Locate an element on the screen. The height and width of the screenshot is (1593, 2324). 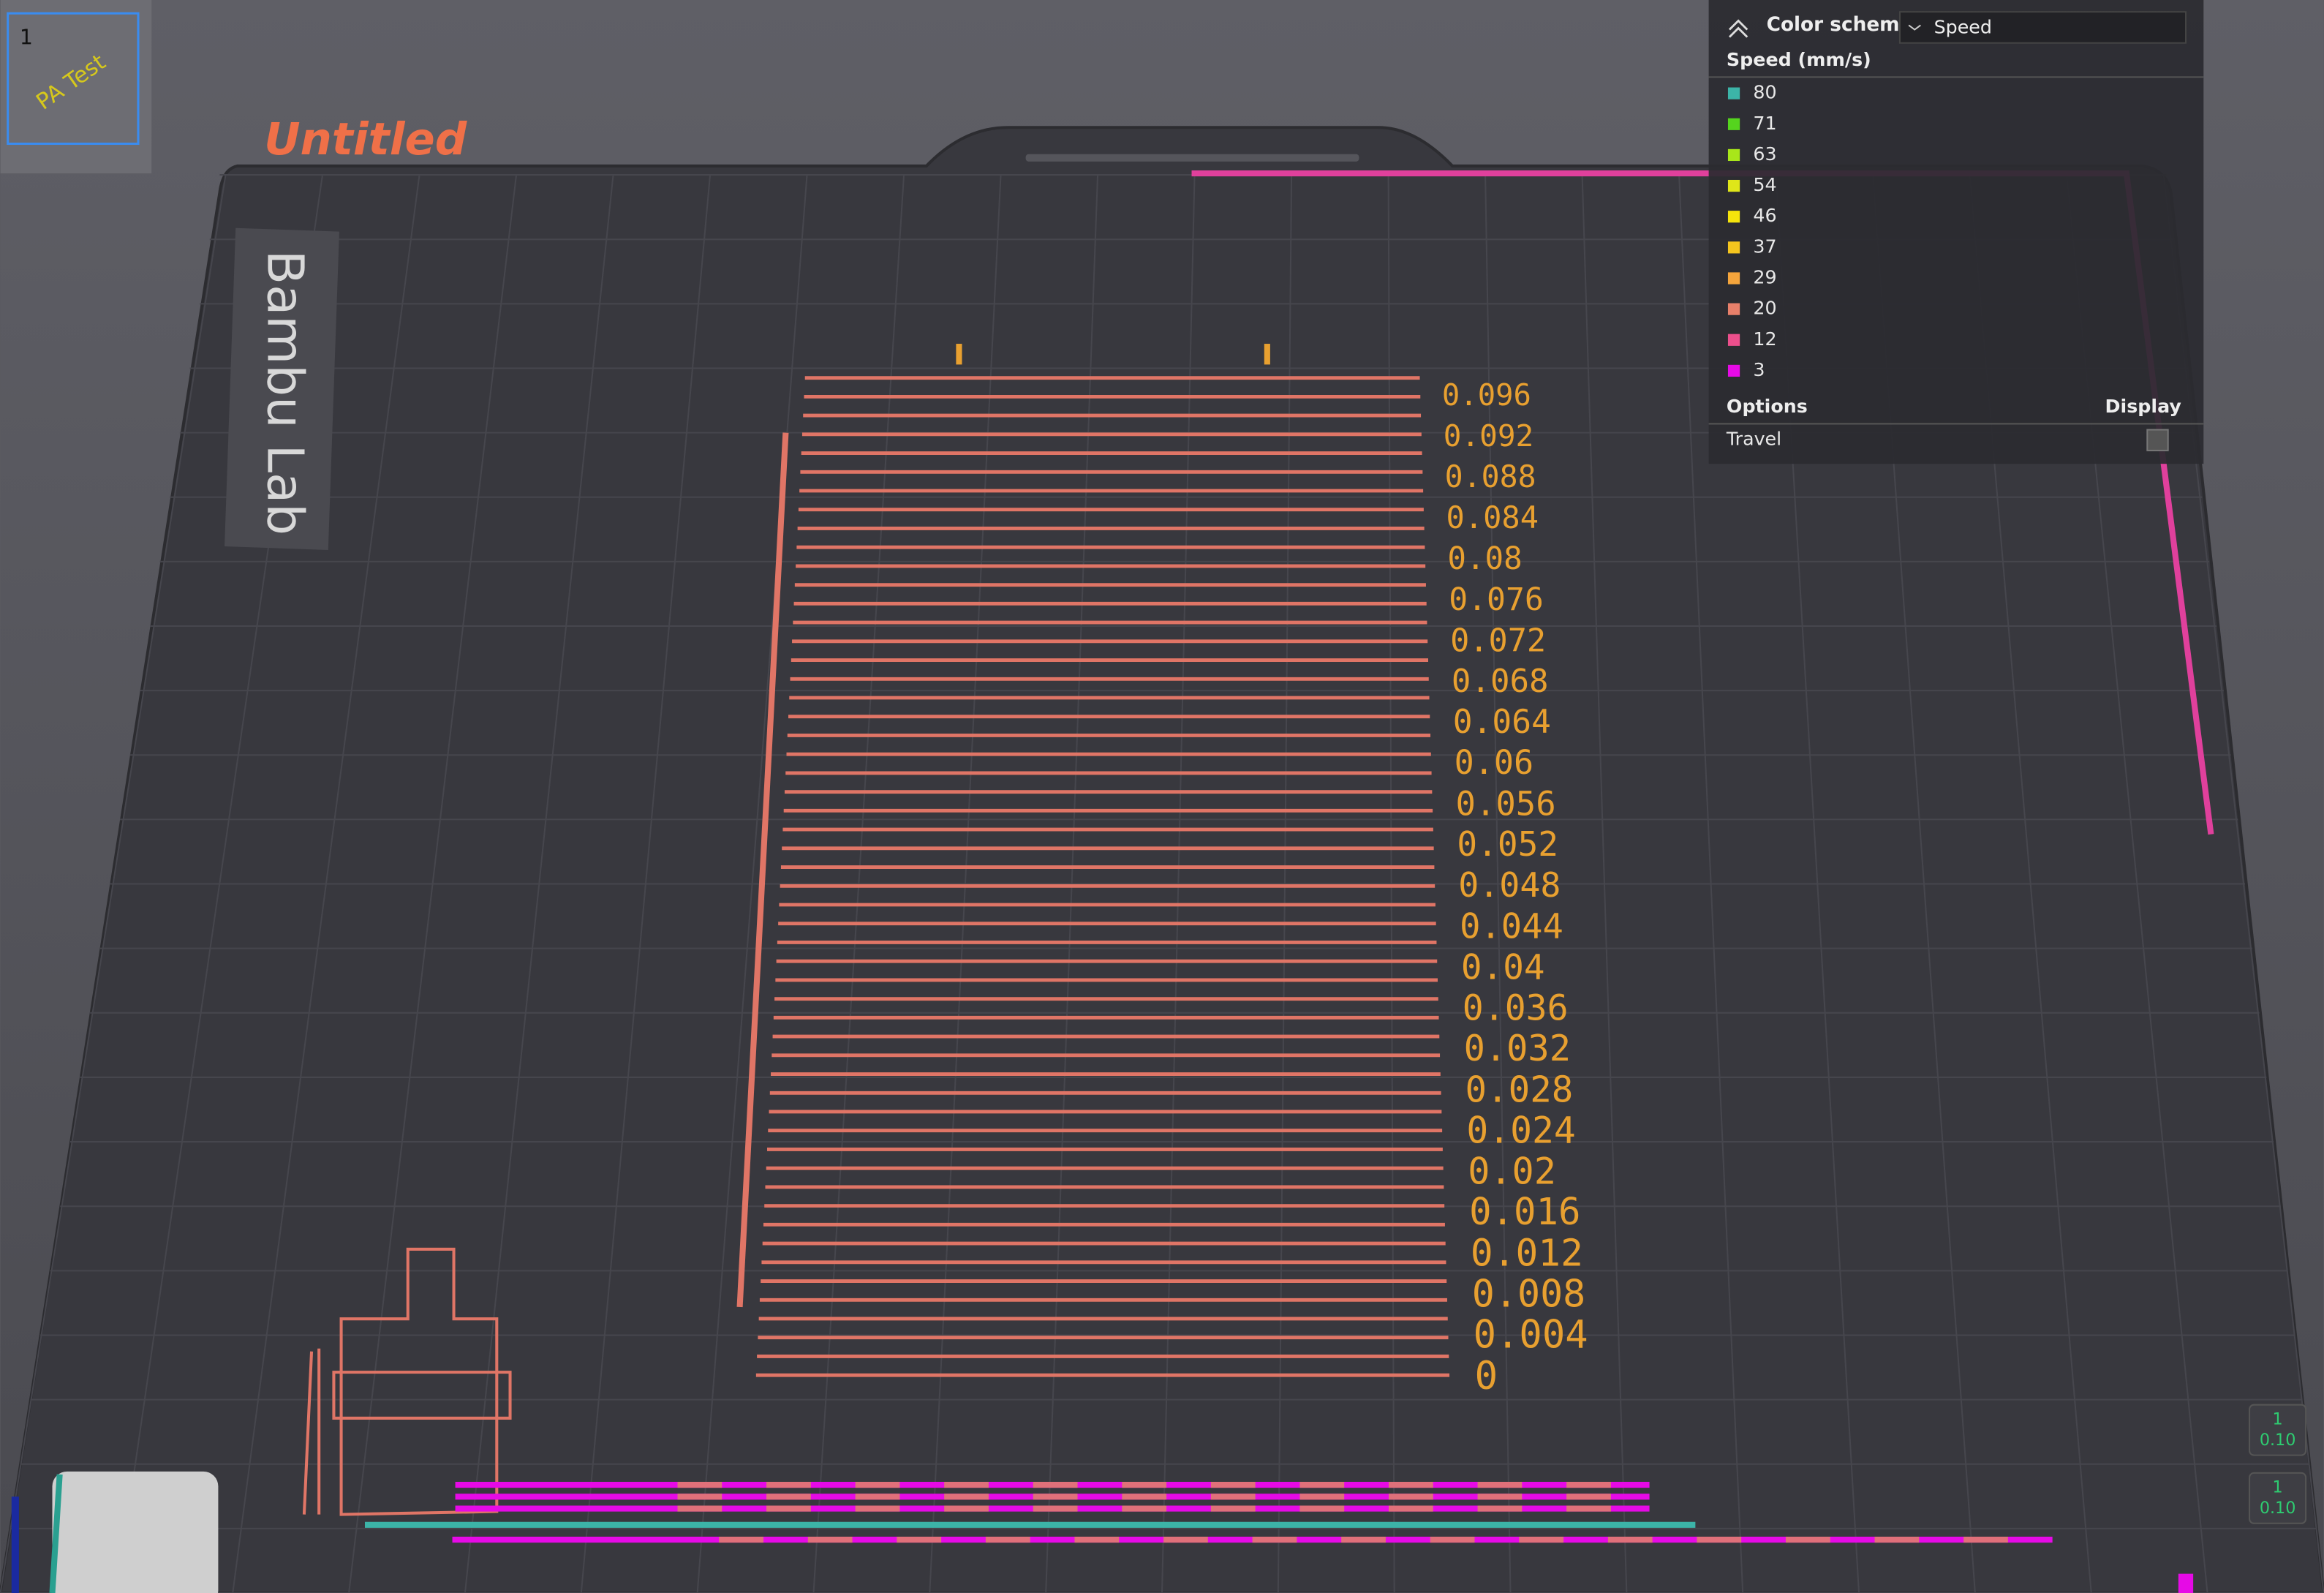
pa-label: 0.052 is located at coordinates (1507, 844).